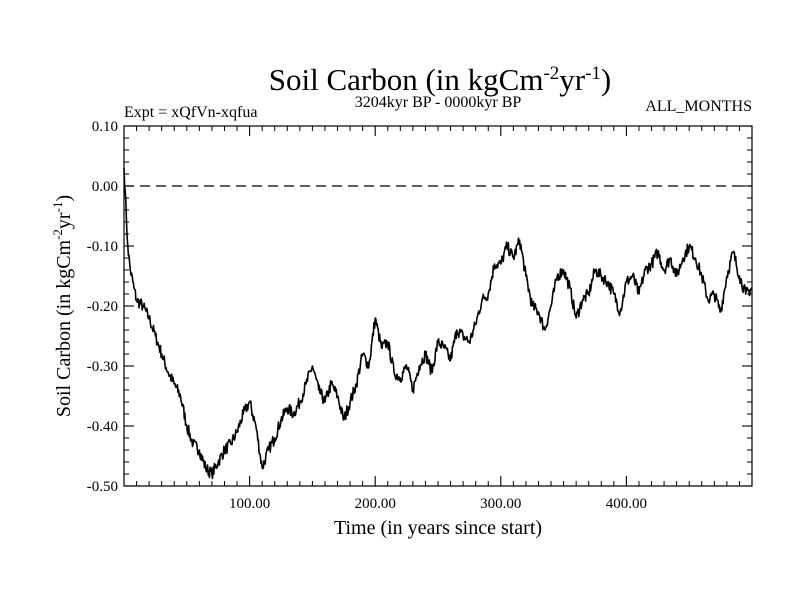 The image size is (800, 600). I want to click on x-tick-label: 400.00, so click(626, 504).